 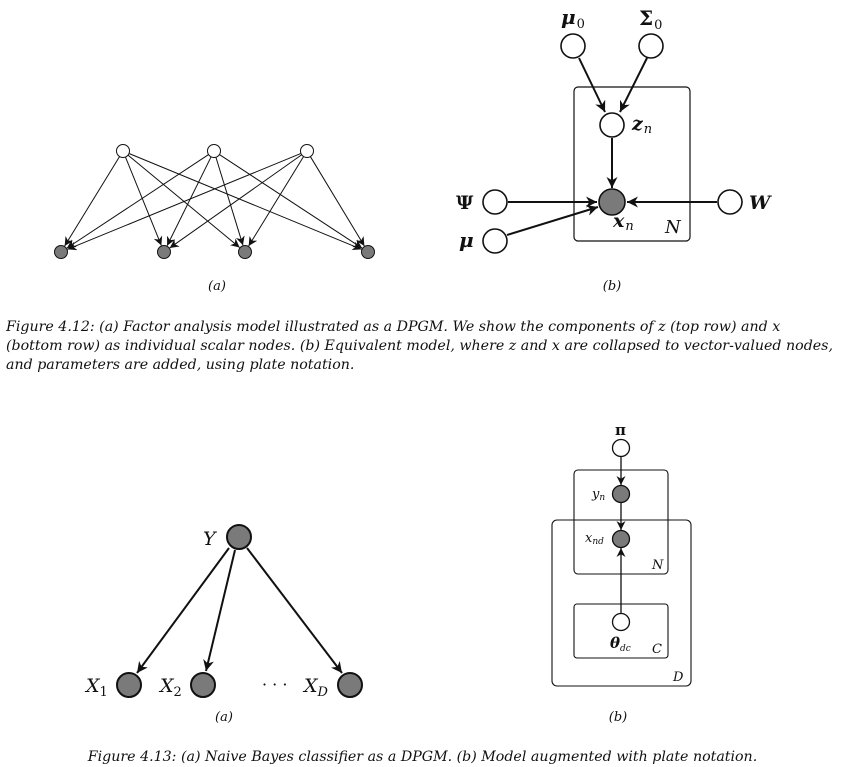 What do you see at coordinates (650, 19) in the screenshot?
I see `label-sigma0: Σ0` at bounding box center [650, 19].